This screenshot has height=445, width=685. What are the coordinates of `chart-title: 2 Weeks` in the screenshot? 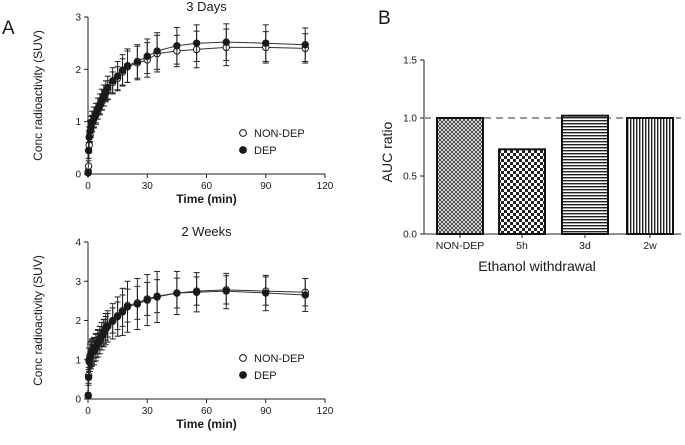 It's located at (206, 231).